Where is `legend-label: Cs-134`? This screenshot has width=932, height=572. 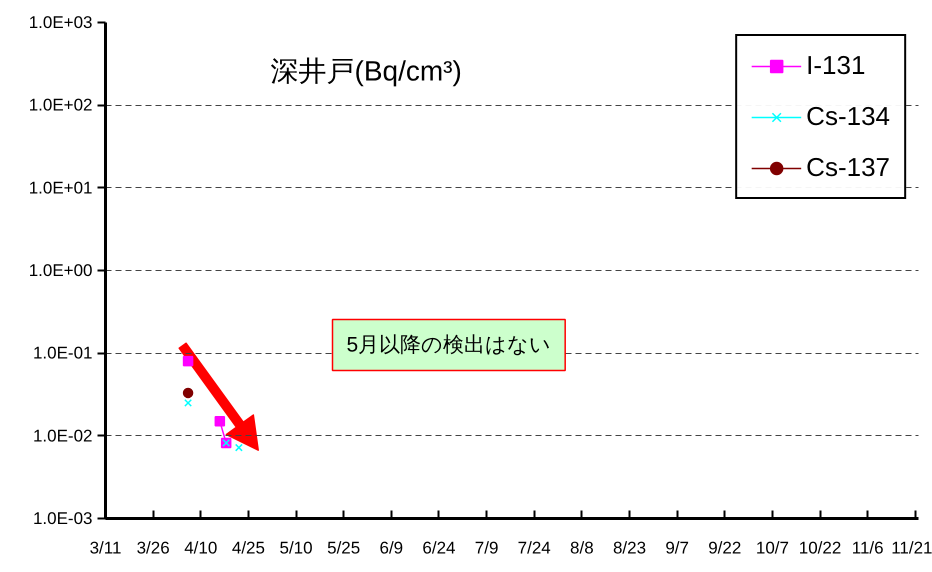
legend-label: Cs-134 is located at coordinates (848, 116).